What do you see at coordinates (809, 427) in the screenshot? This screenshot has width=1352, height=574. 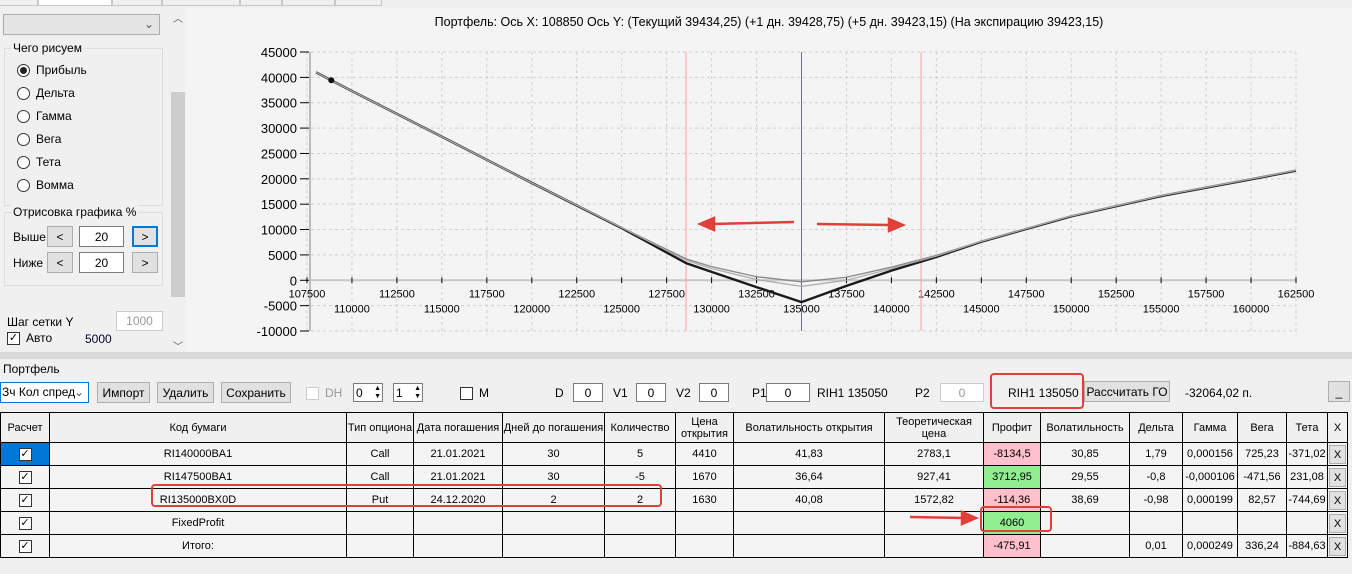 I see `column-header: Волатильность открытия` at bounding box center [809, 427].